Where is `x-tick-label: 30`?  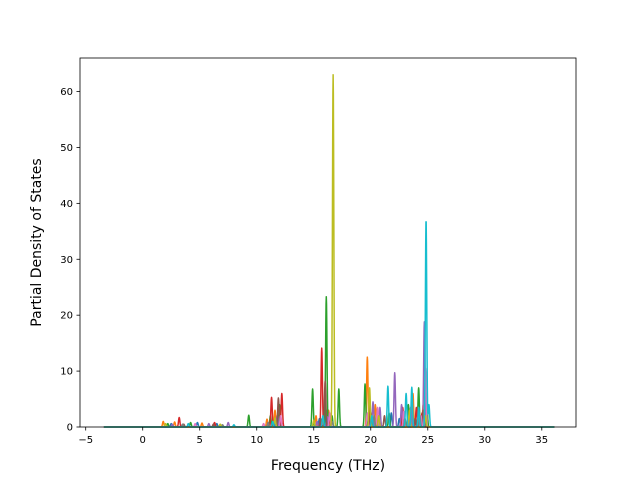 x-tick-label: 30 is located at coordinates (484, 440).